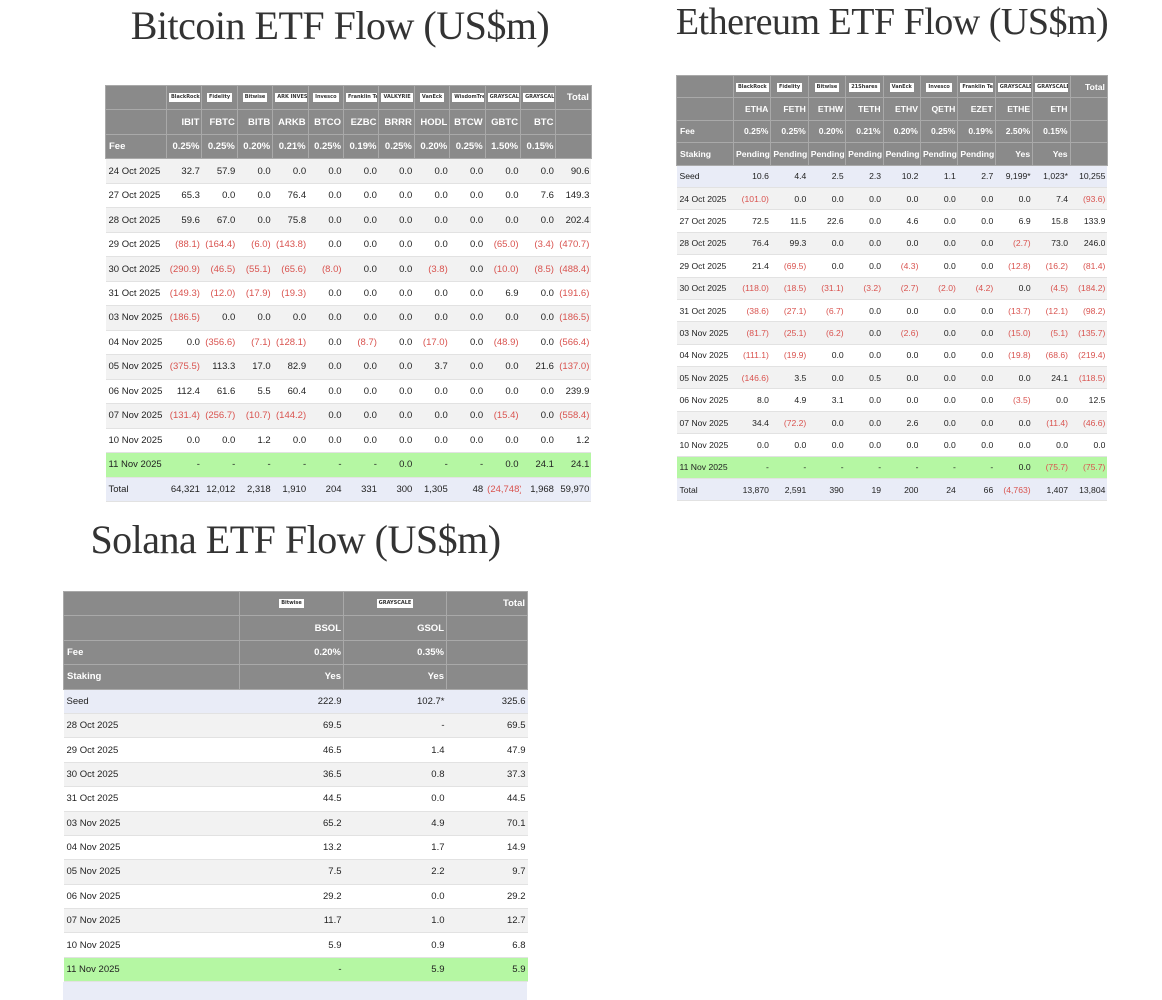 The width and height of the screenshot is (1162, 1000). Describe the element at coordinates (184, 122) in the screenshot. I see `ticker: IBIT` at that location.